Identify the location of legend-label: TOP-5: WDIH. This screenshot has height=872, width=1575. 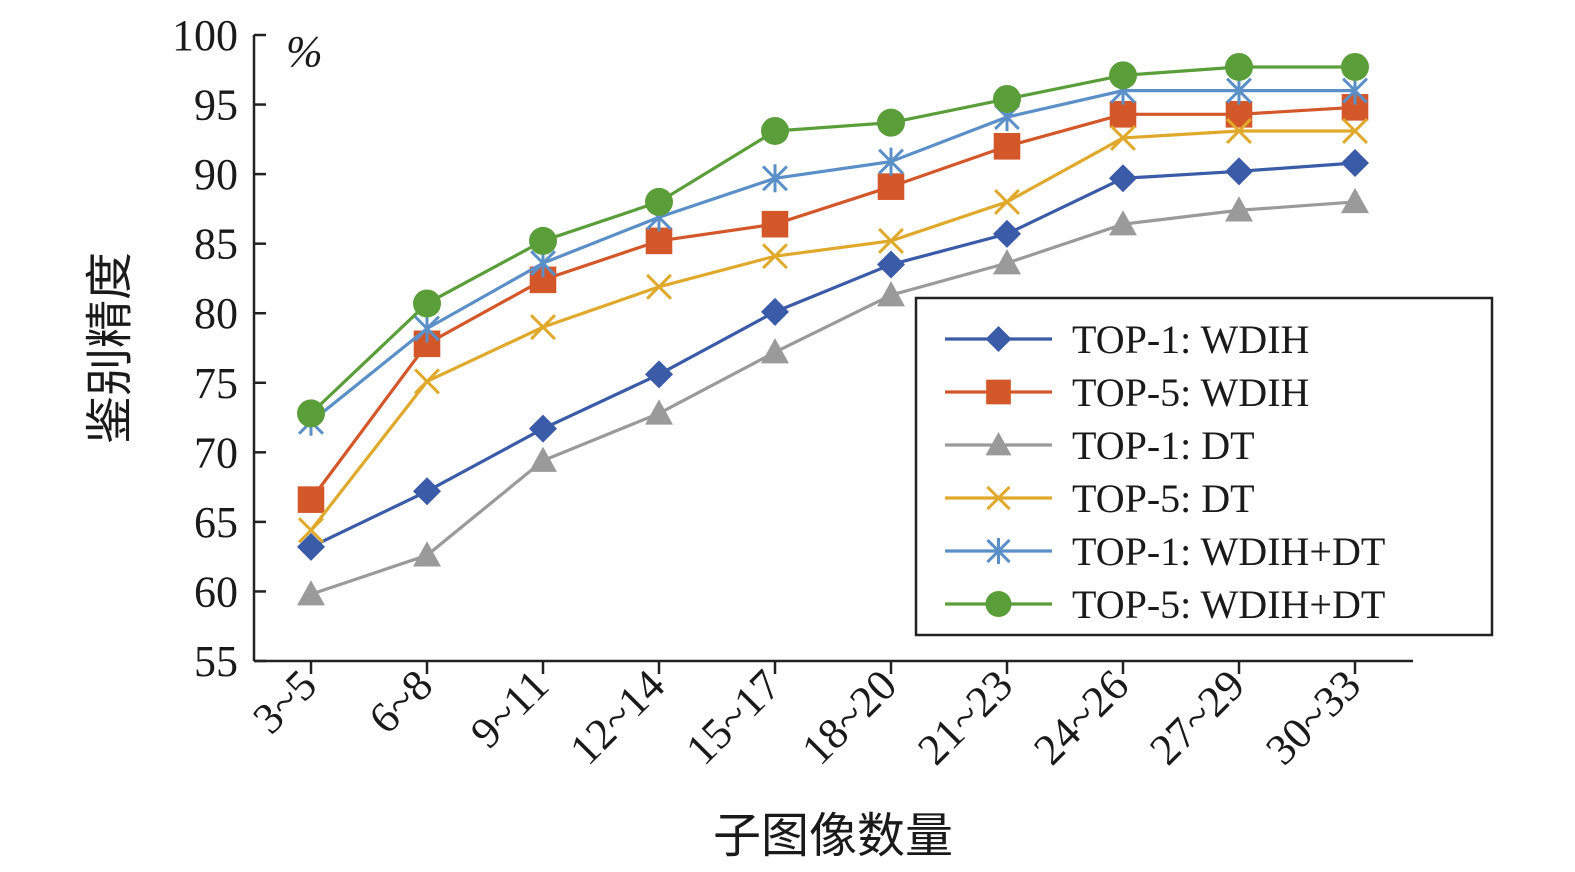
(1190, 392).